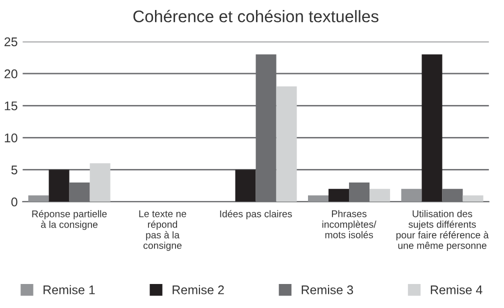  What do you see at coordinates (162, 230) in the screenshot?
I see `x-tick-label: Le texte ne répond pas à la consigne` at bounding box center [162, 230].